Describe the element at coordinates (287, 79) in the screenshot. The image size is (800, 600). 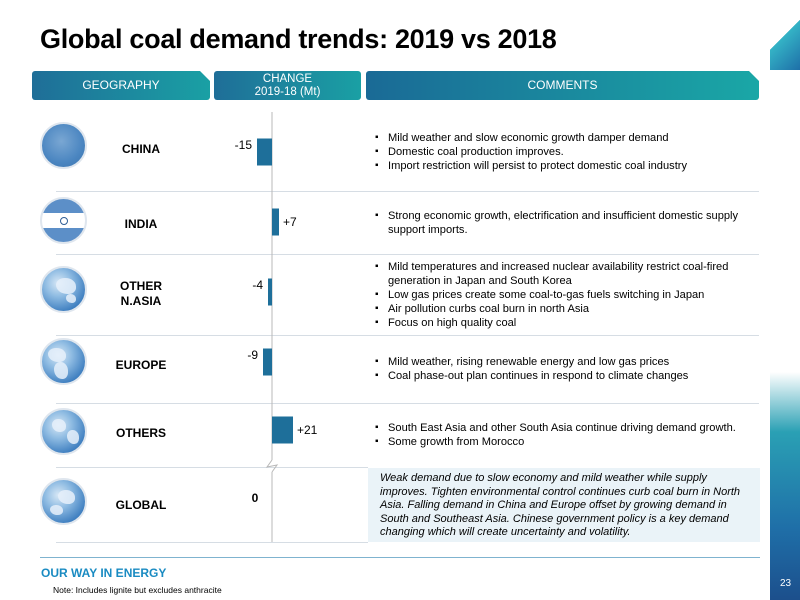
I see `change-header-label: CHANGE` at that location.